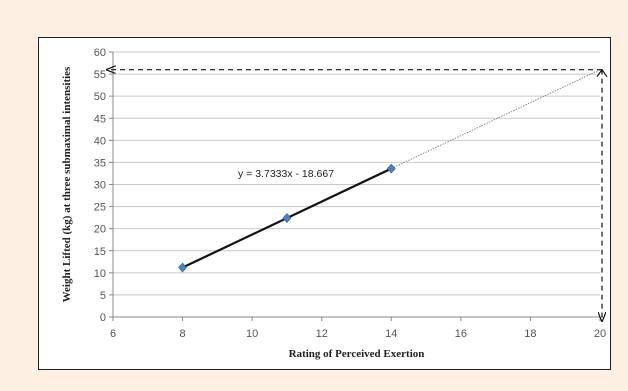  I want to click on y-tick-label: 40, so click(100, 141).